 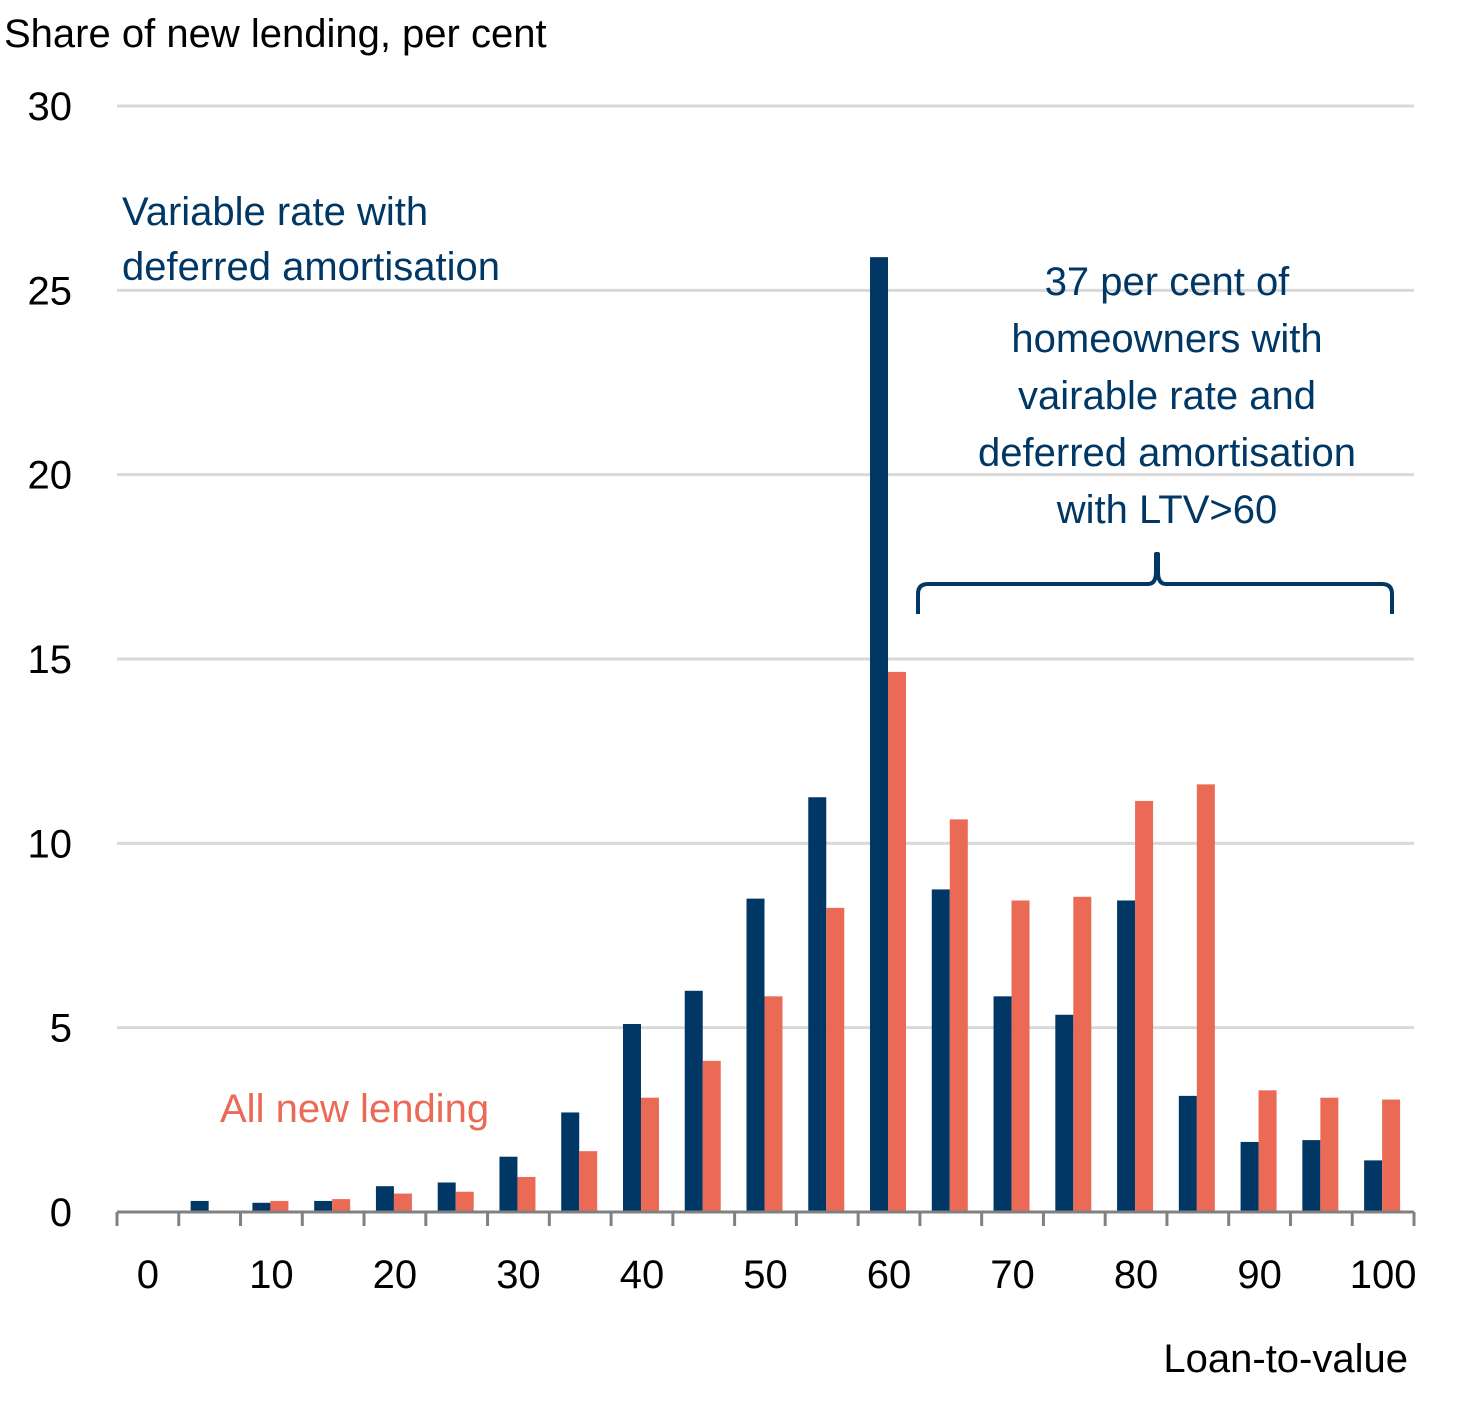 I want to click on x-tick-label: 100, so click(x=1383, y=1275).